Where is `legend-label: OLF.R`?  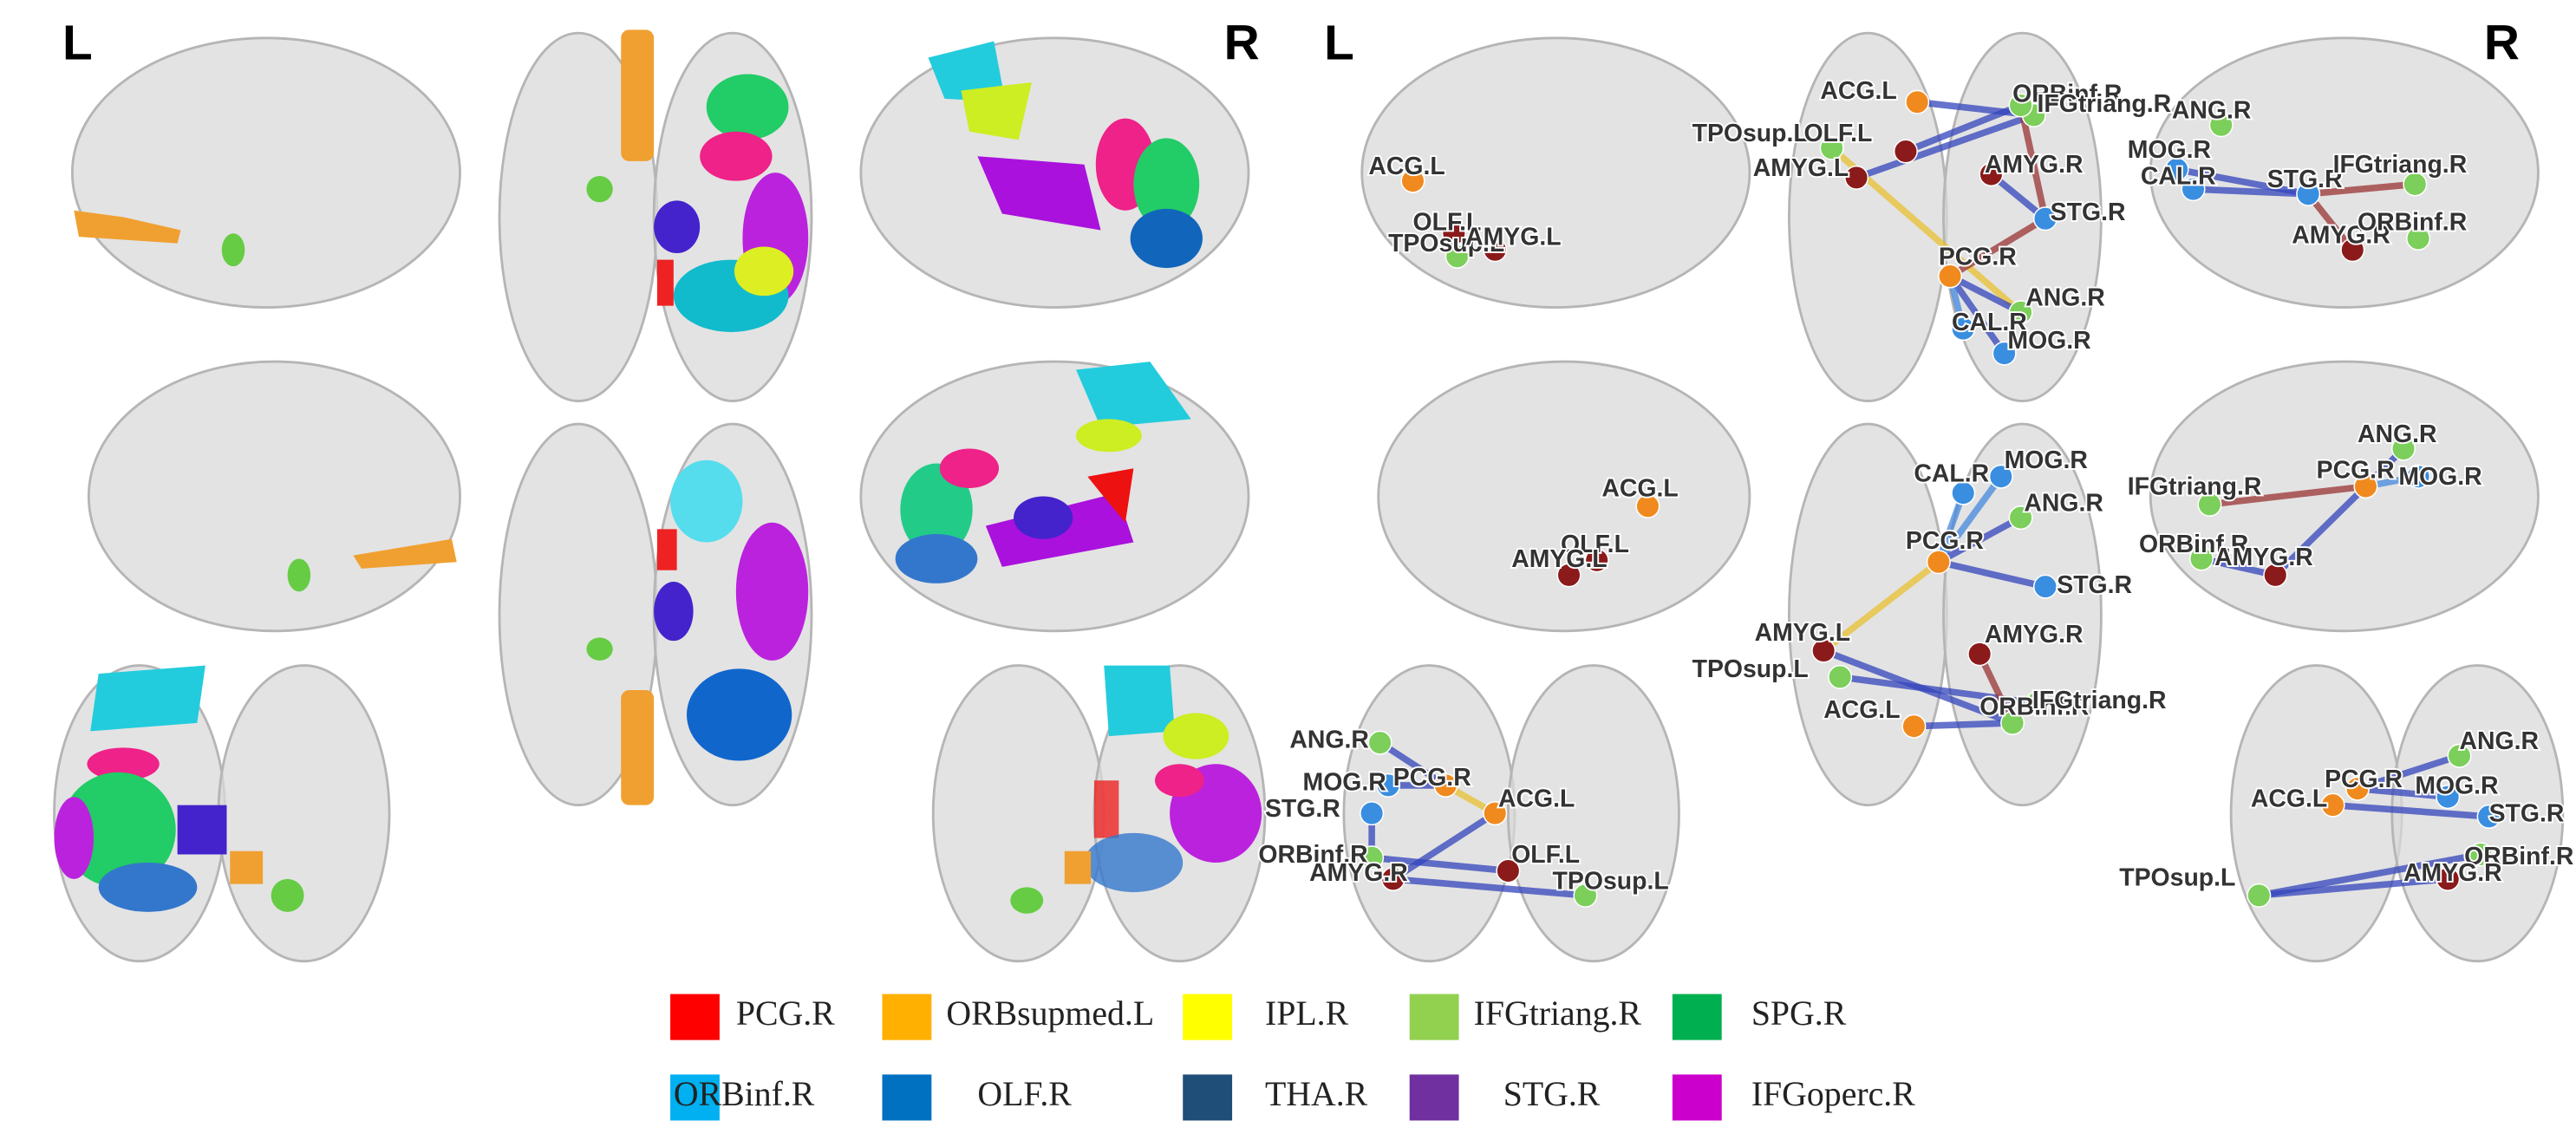 legend-label: OLF.R is located at coordinates (1024, 1094).